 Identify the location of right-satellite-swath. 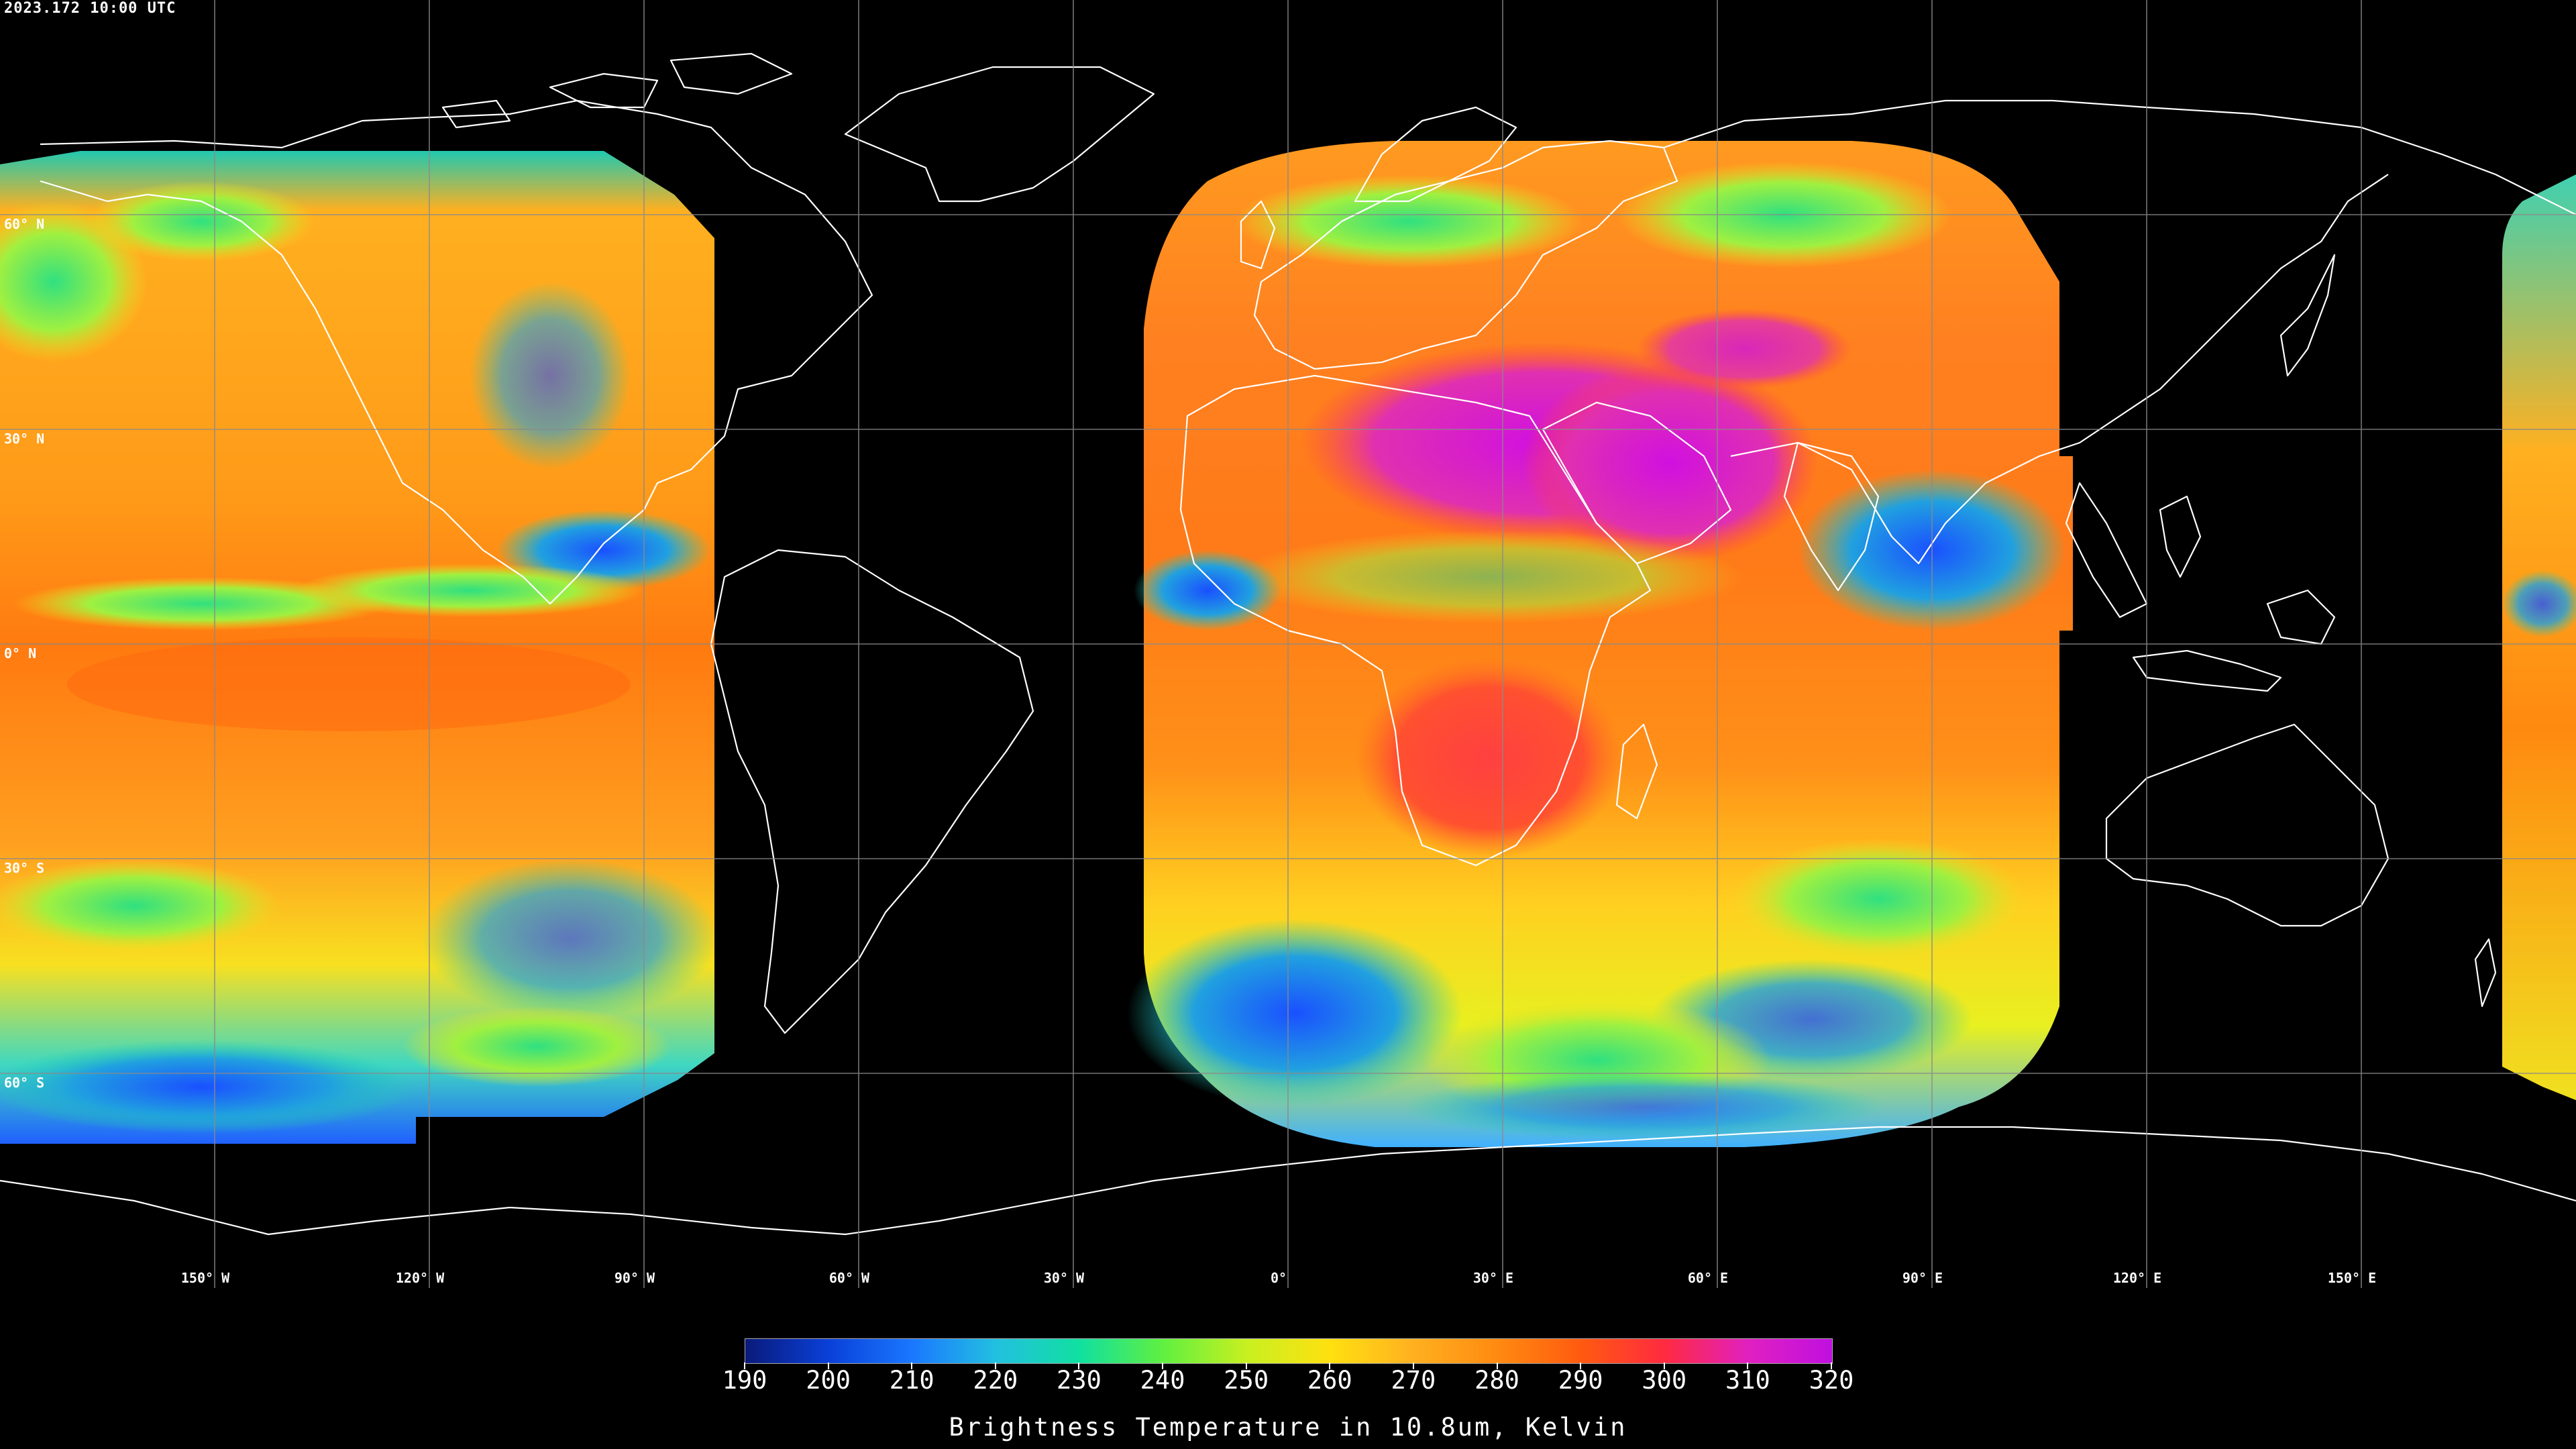
(2539, 637).